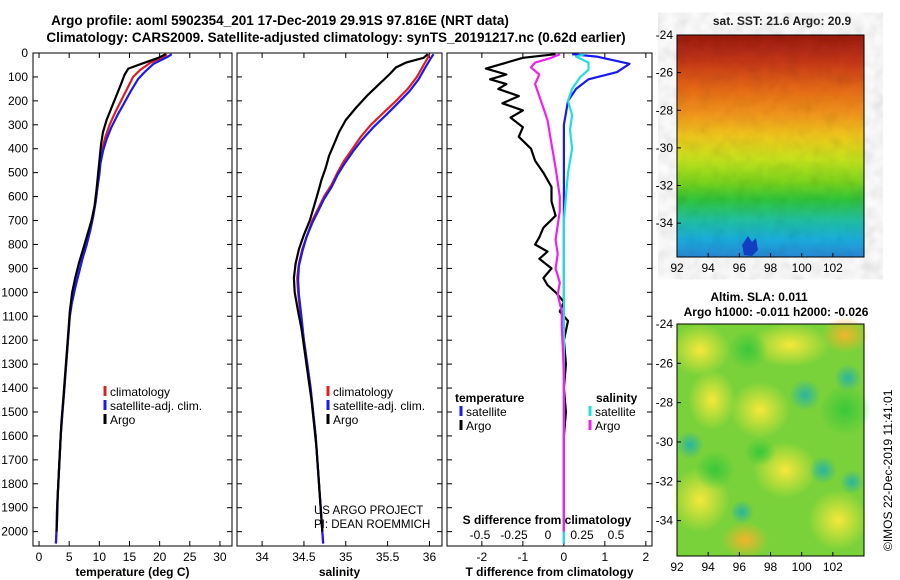 The width and height of the screenshot is (900, 580). I want to click on temperature-x-tick-label: 20, so click(160, 557).